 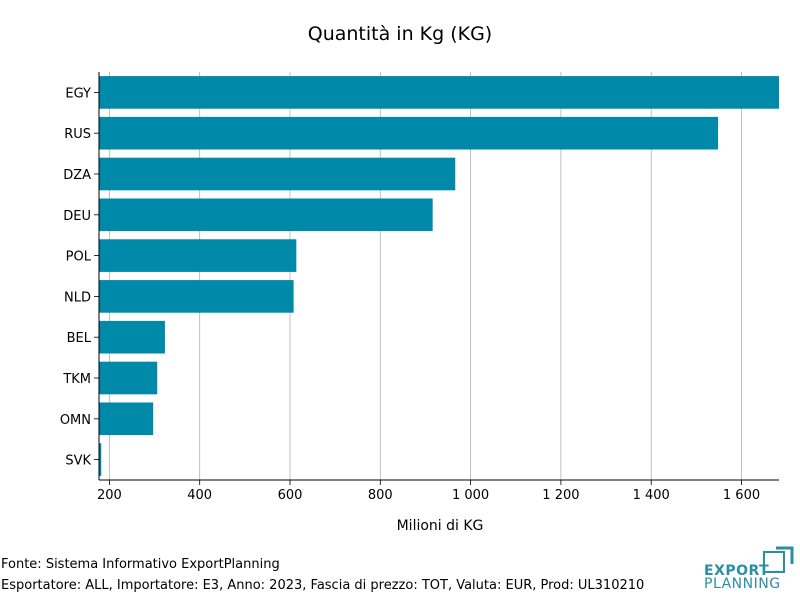 What do you see at coordinates (380, 495) in the screenshot?
I see `x-tick-label: 800` at bounding box center [380, 495].